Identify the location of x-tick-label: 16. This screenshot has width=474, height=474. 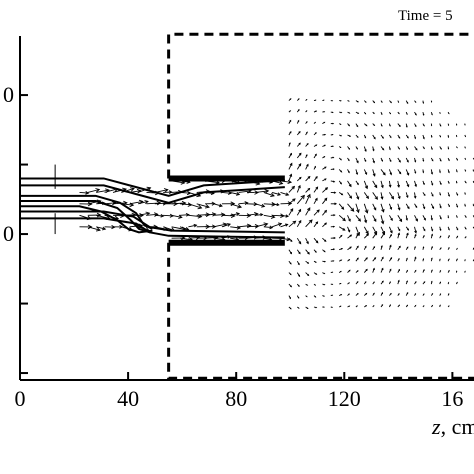
(452, 398).